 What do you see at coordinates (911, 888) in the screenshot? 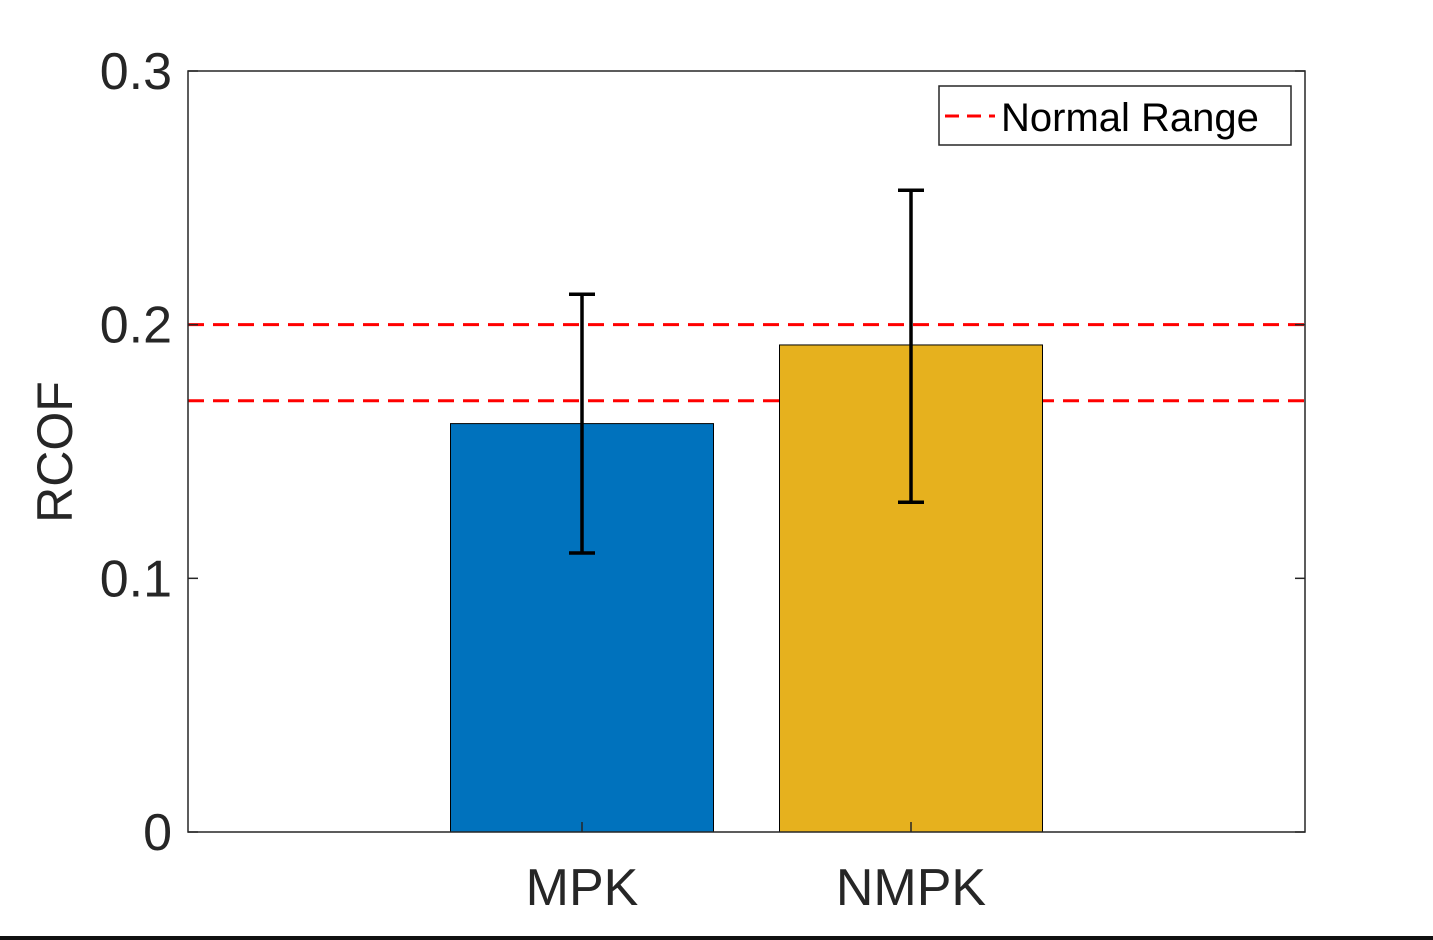
I see `x-tick-label-nmpk: NMPK` at bounding box center [911, 888].